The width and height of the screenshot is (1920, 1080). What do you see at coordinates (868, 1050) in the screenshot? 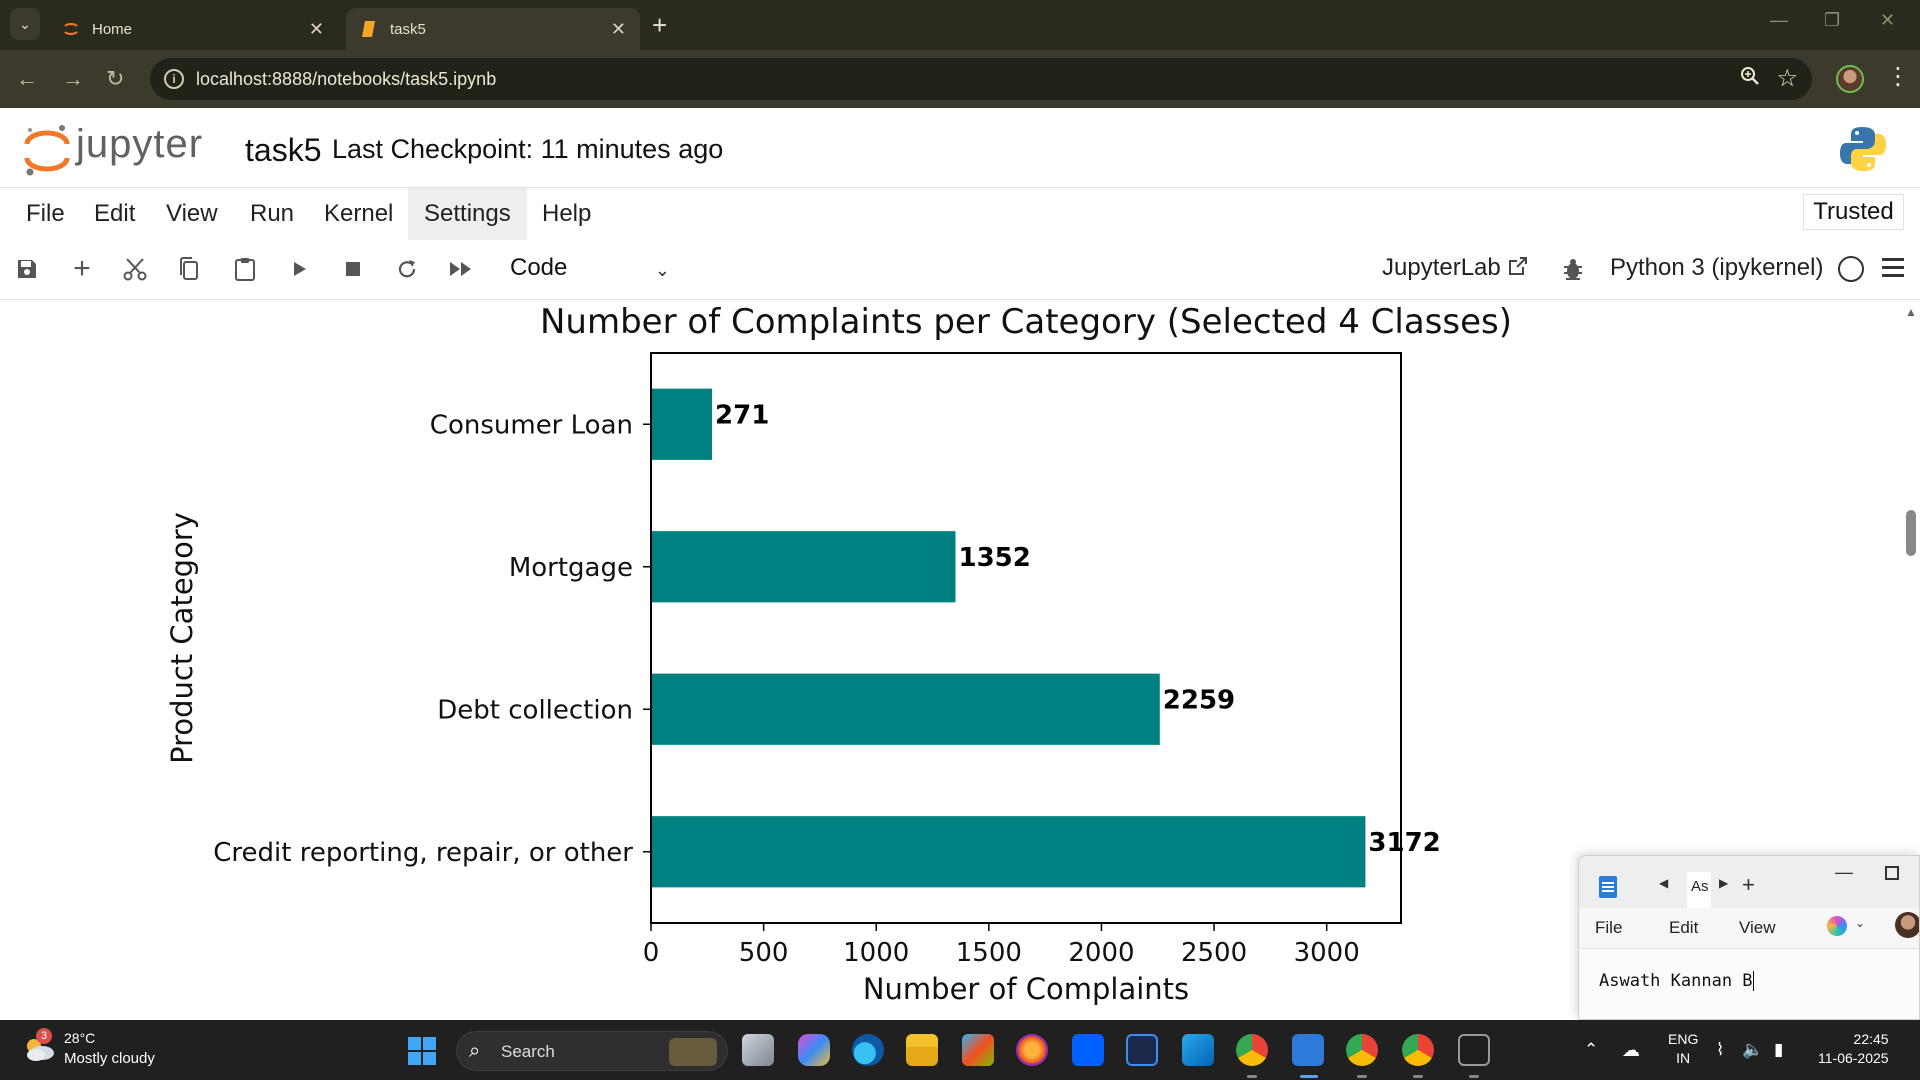
I see `edge-icon` at bounding box center [868, 1050].